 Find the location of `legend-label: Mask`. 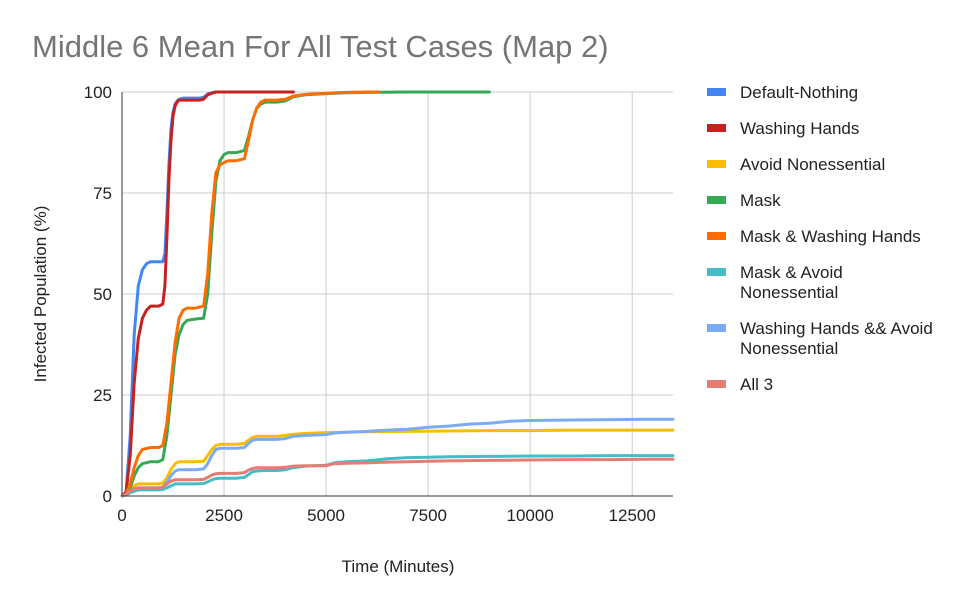

legend-label: Mask is located at coordinates (760, 200).